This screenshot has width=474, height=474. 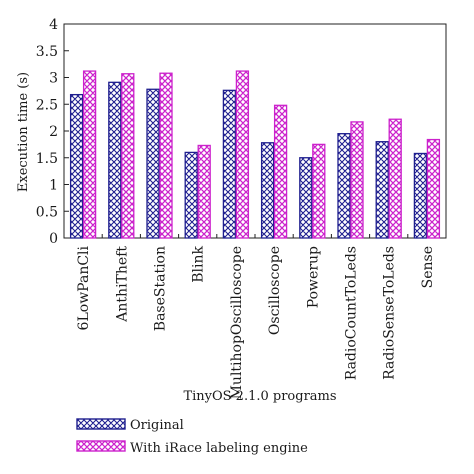 What do you see at coordinates (166, 155) in the screenshot?
I see `bar-irace-BaseStation` at bounding box center [166, 155].